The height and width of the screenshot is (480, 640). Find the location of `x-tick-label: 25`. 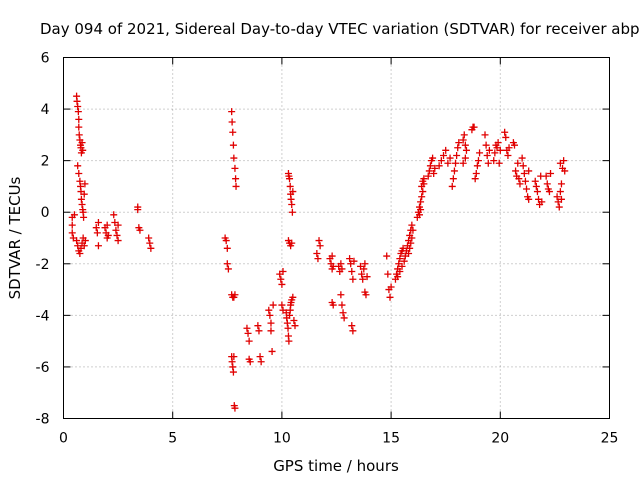

x-tick-label: 25 is located at coordinates (610, 439).